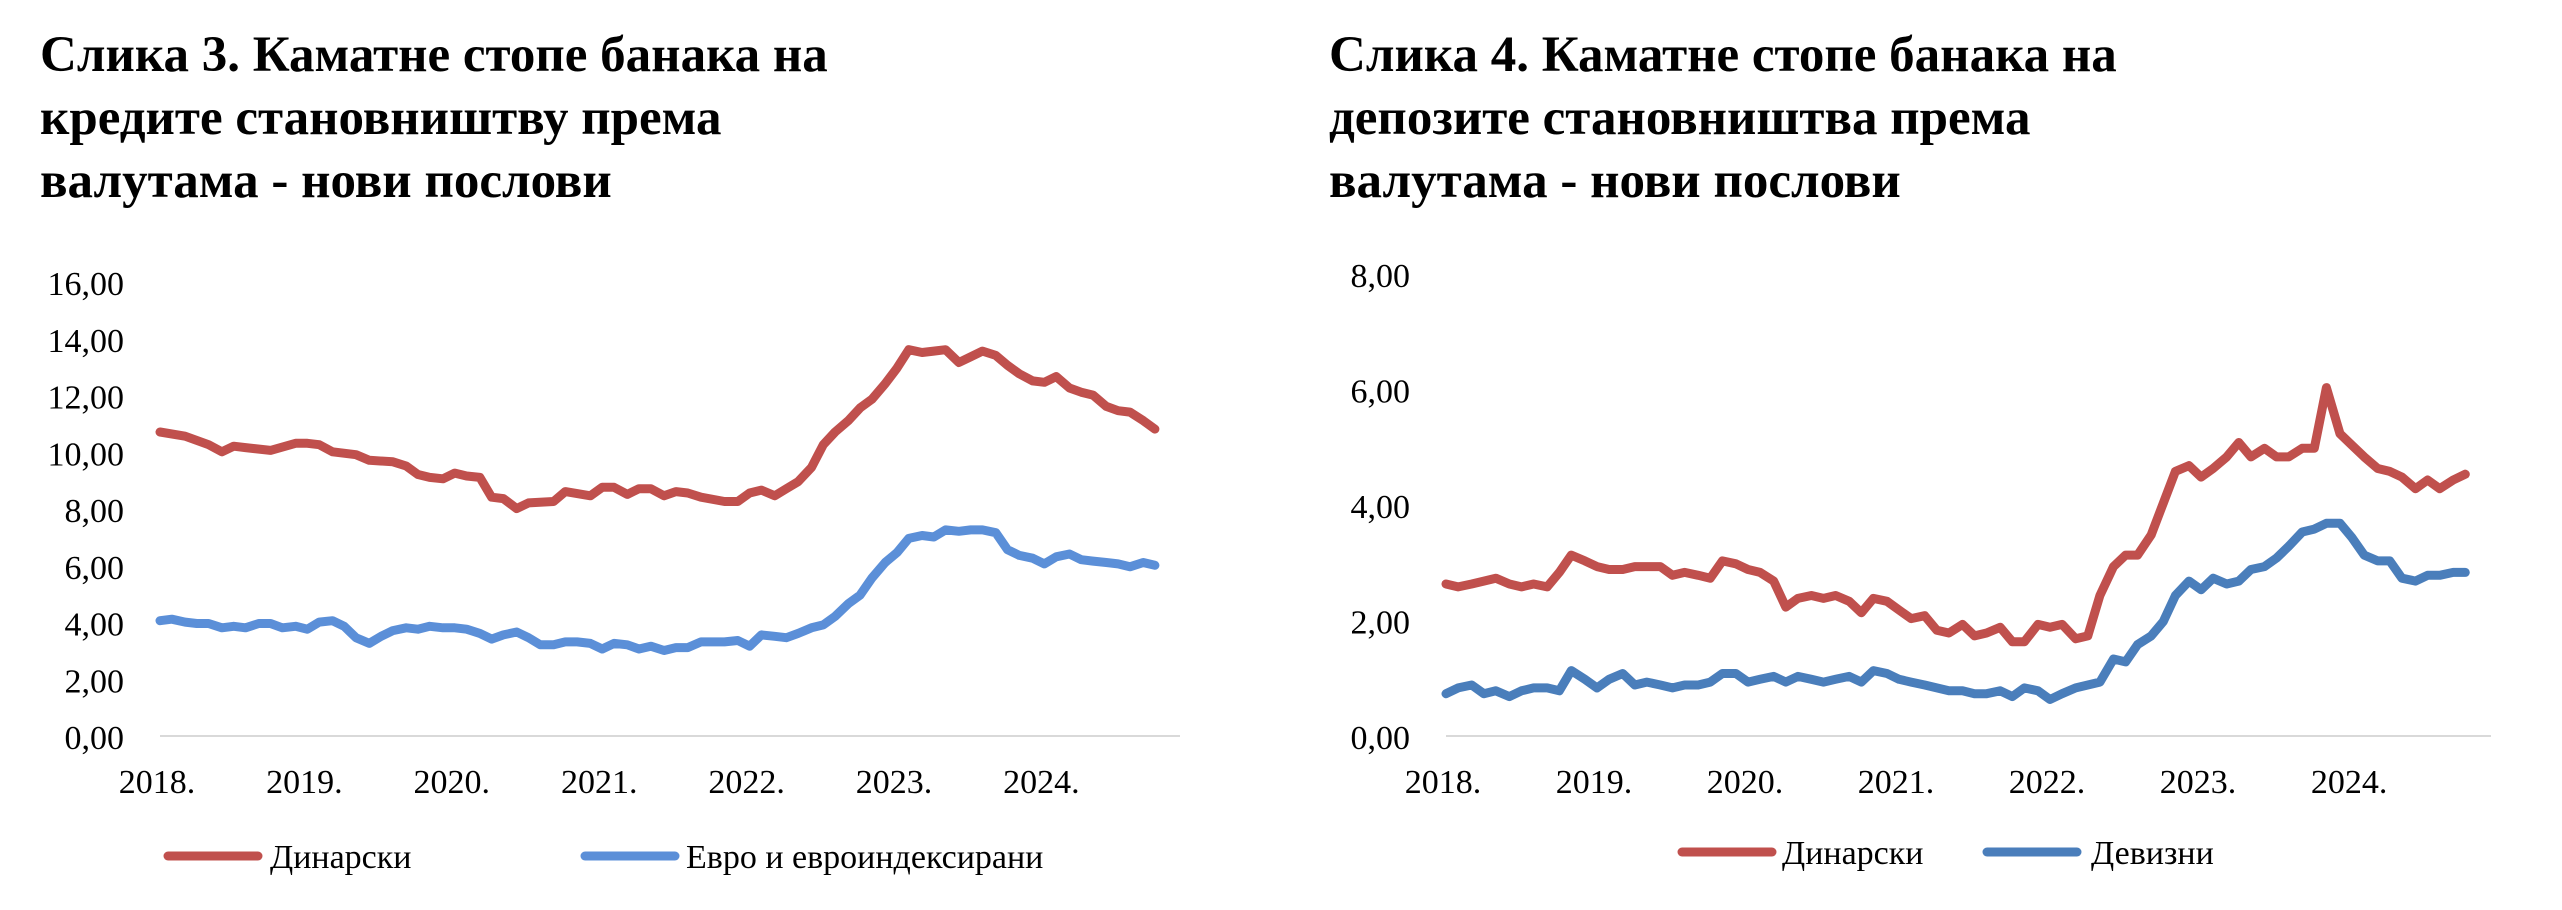 This screenshot has width=2562, height=910. What do you see at coordinates (1680, 118) in the screenshot?
I see `chart-title-line: депозите становништва према` at bounding box center [1680, 118].